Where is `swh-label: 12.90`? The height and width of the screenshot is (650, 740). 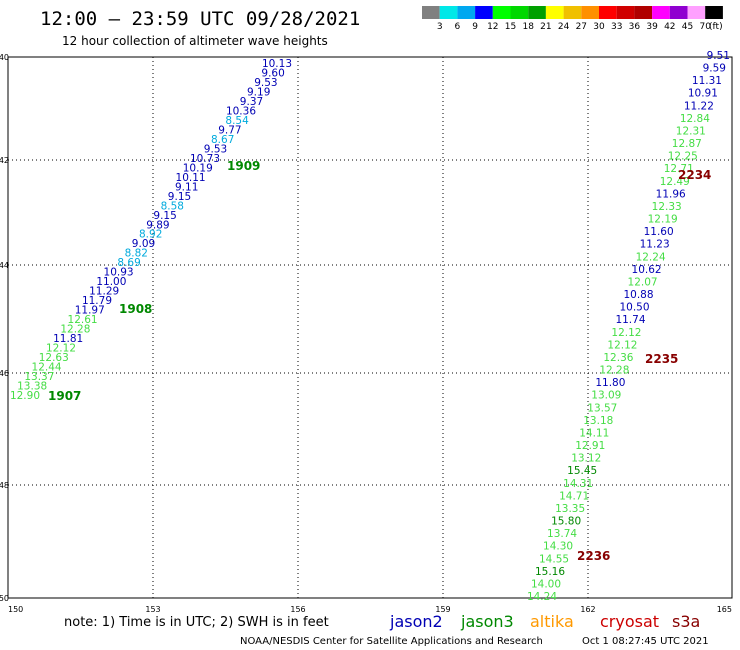
swh-label: 12.90 is located at coordinates (25, 396).